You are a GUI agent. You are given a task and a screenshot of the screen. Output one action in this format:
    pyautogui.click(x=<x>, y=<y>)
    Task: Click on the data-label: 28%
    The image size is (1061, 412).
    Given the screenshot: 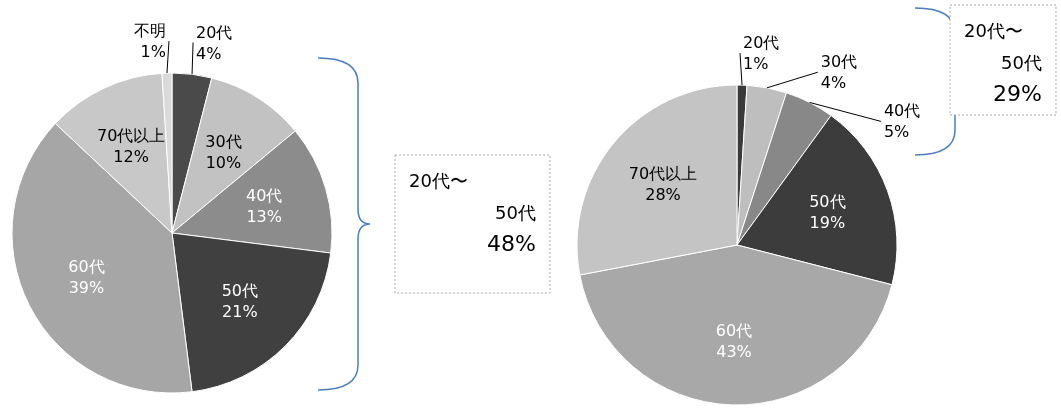 What is the action you would take?
    pyautogui.click(x=663, y=194)
    